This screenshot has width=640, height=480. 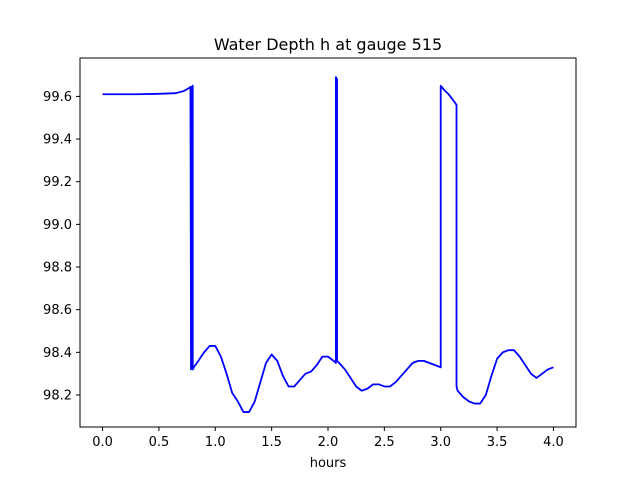 What do you see at coordinates (57, 182) in the screenshot?
I see `y-tick-label: 99.2` at bounding box center [57, 182].